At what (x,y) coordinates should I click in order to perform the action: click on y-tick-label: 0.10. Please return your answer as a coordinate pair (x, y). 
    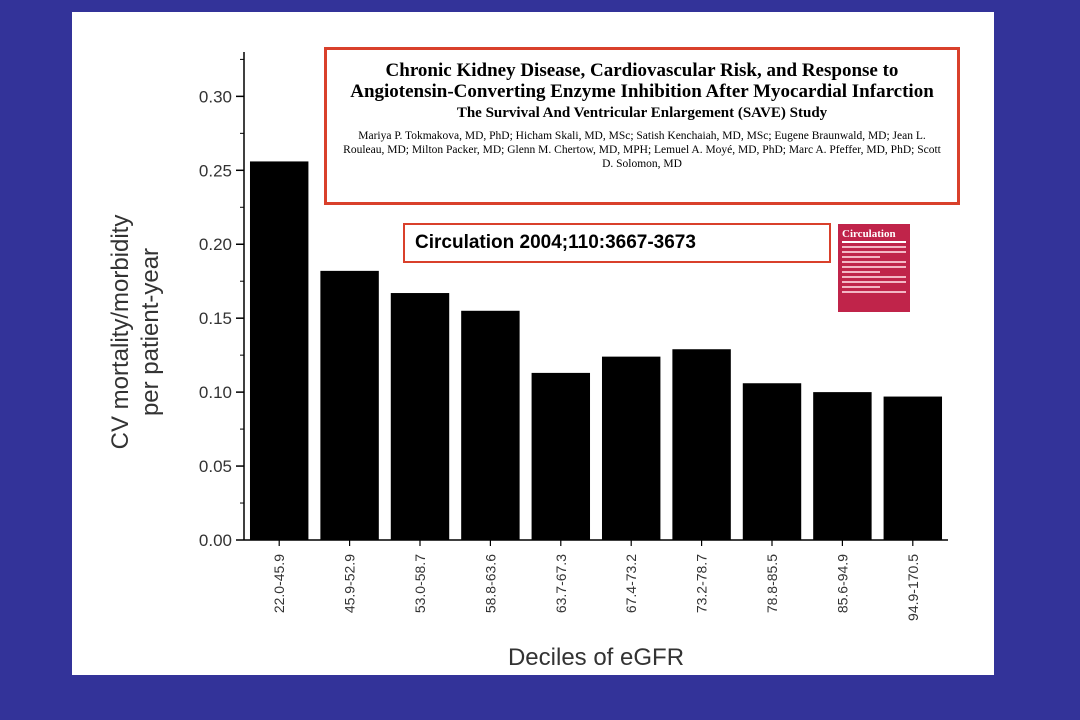
    Looking at the image, I should click on (215, 392).